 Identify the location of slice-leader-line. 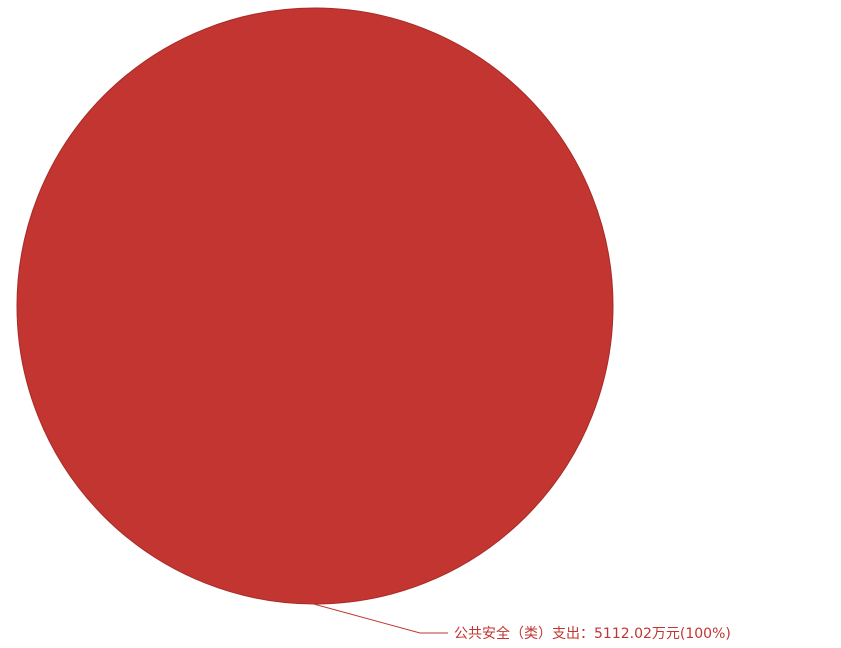
(378, 618).